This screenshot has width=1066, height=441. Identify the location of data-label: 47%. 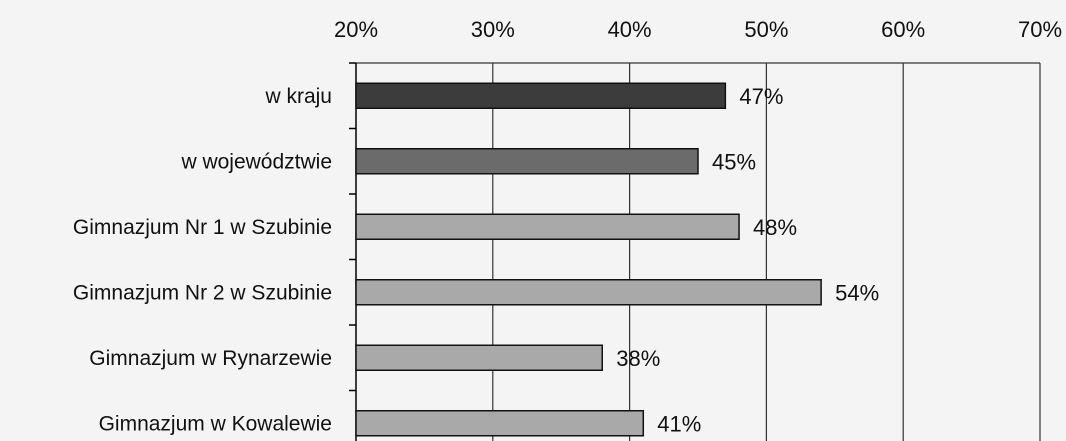
(761, 96).